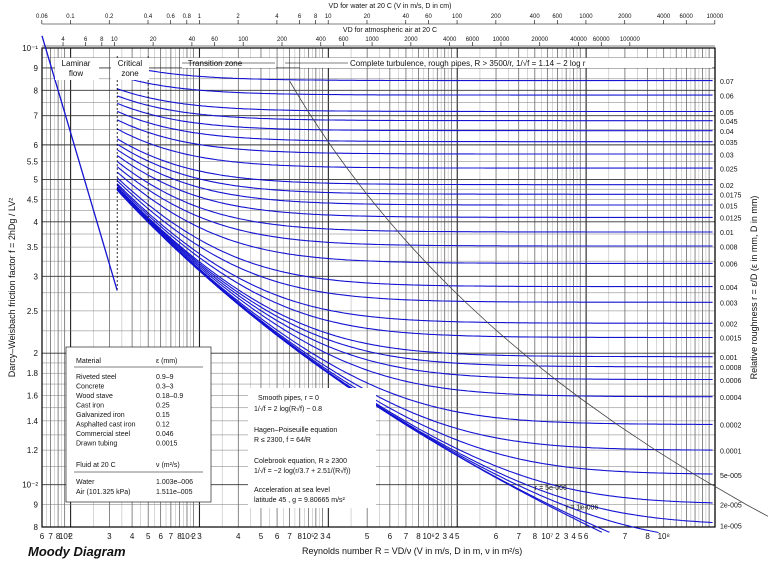 The image size is (768, 568). Describe the element at coordinates (729, 358) in the screenshot. I see `roughness-label: 0.001` at that location.